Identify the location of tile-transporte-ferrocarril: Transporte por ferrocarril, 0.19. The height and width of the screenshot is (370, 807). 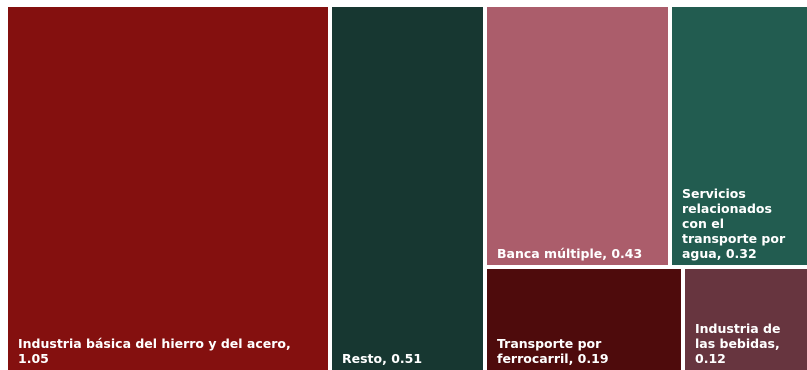
(584, 319).